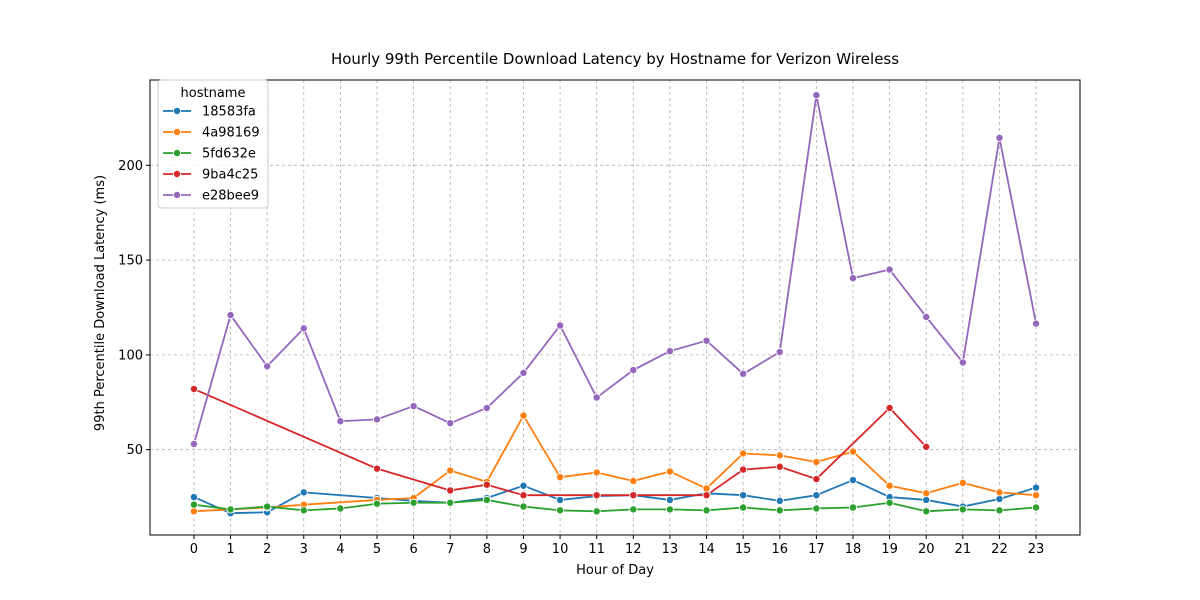 The image size is (1200, 600). Describe the element at coordinates (523, 549) in the screenshot. I see `x-tick-label: 9` at that location.